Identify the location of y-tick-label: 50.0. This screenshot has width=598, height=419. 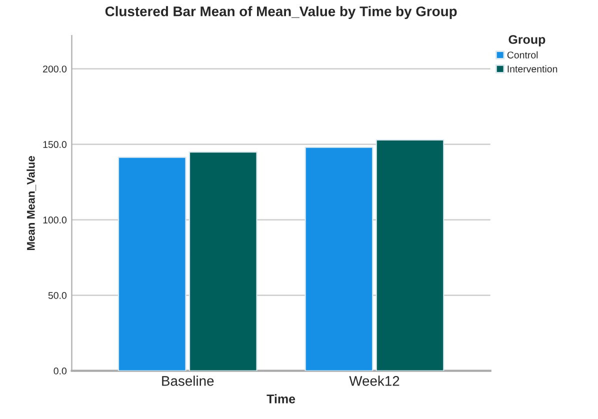
(57, 295).